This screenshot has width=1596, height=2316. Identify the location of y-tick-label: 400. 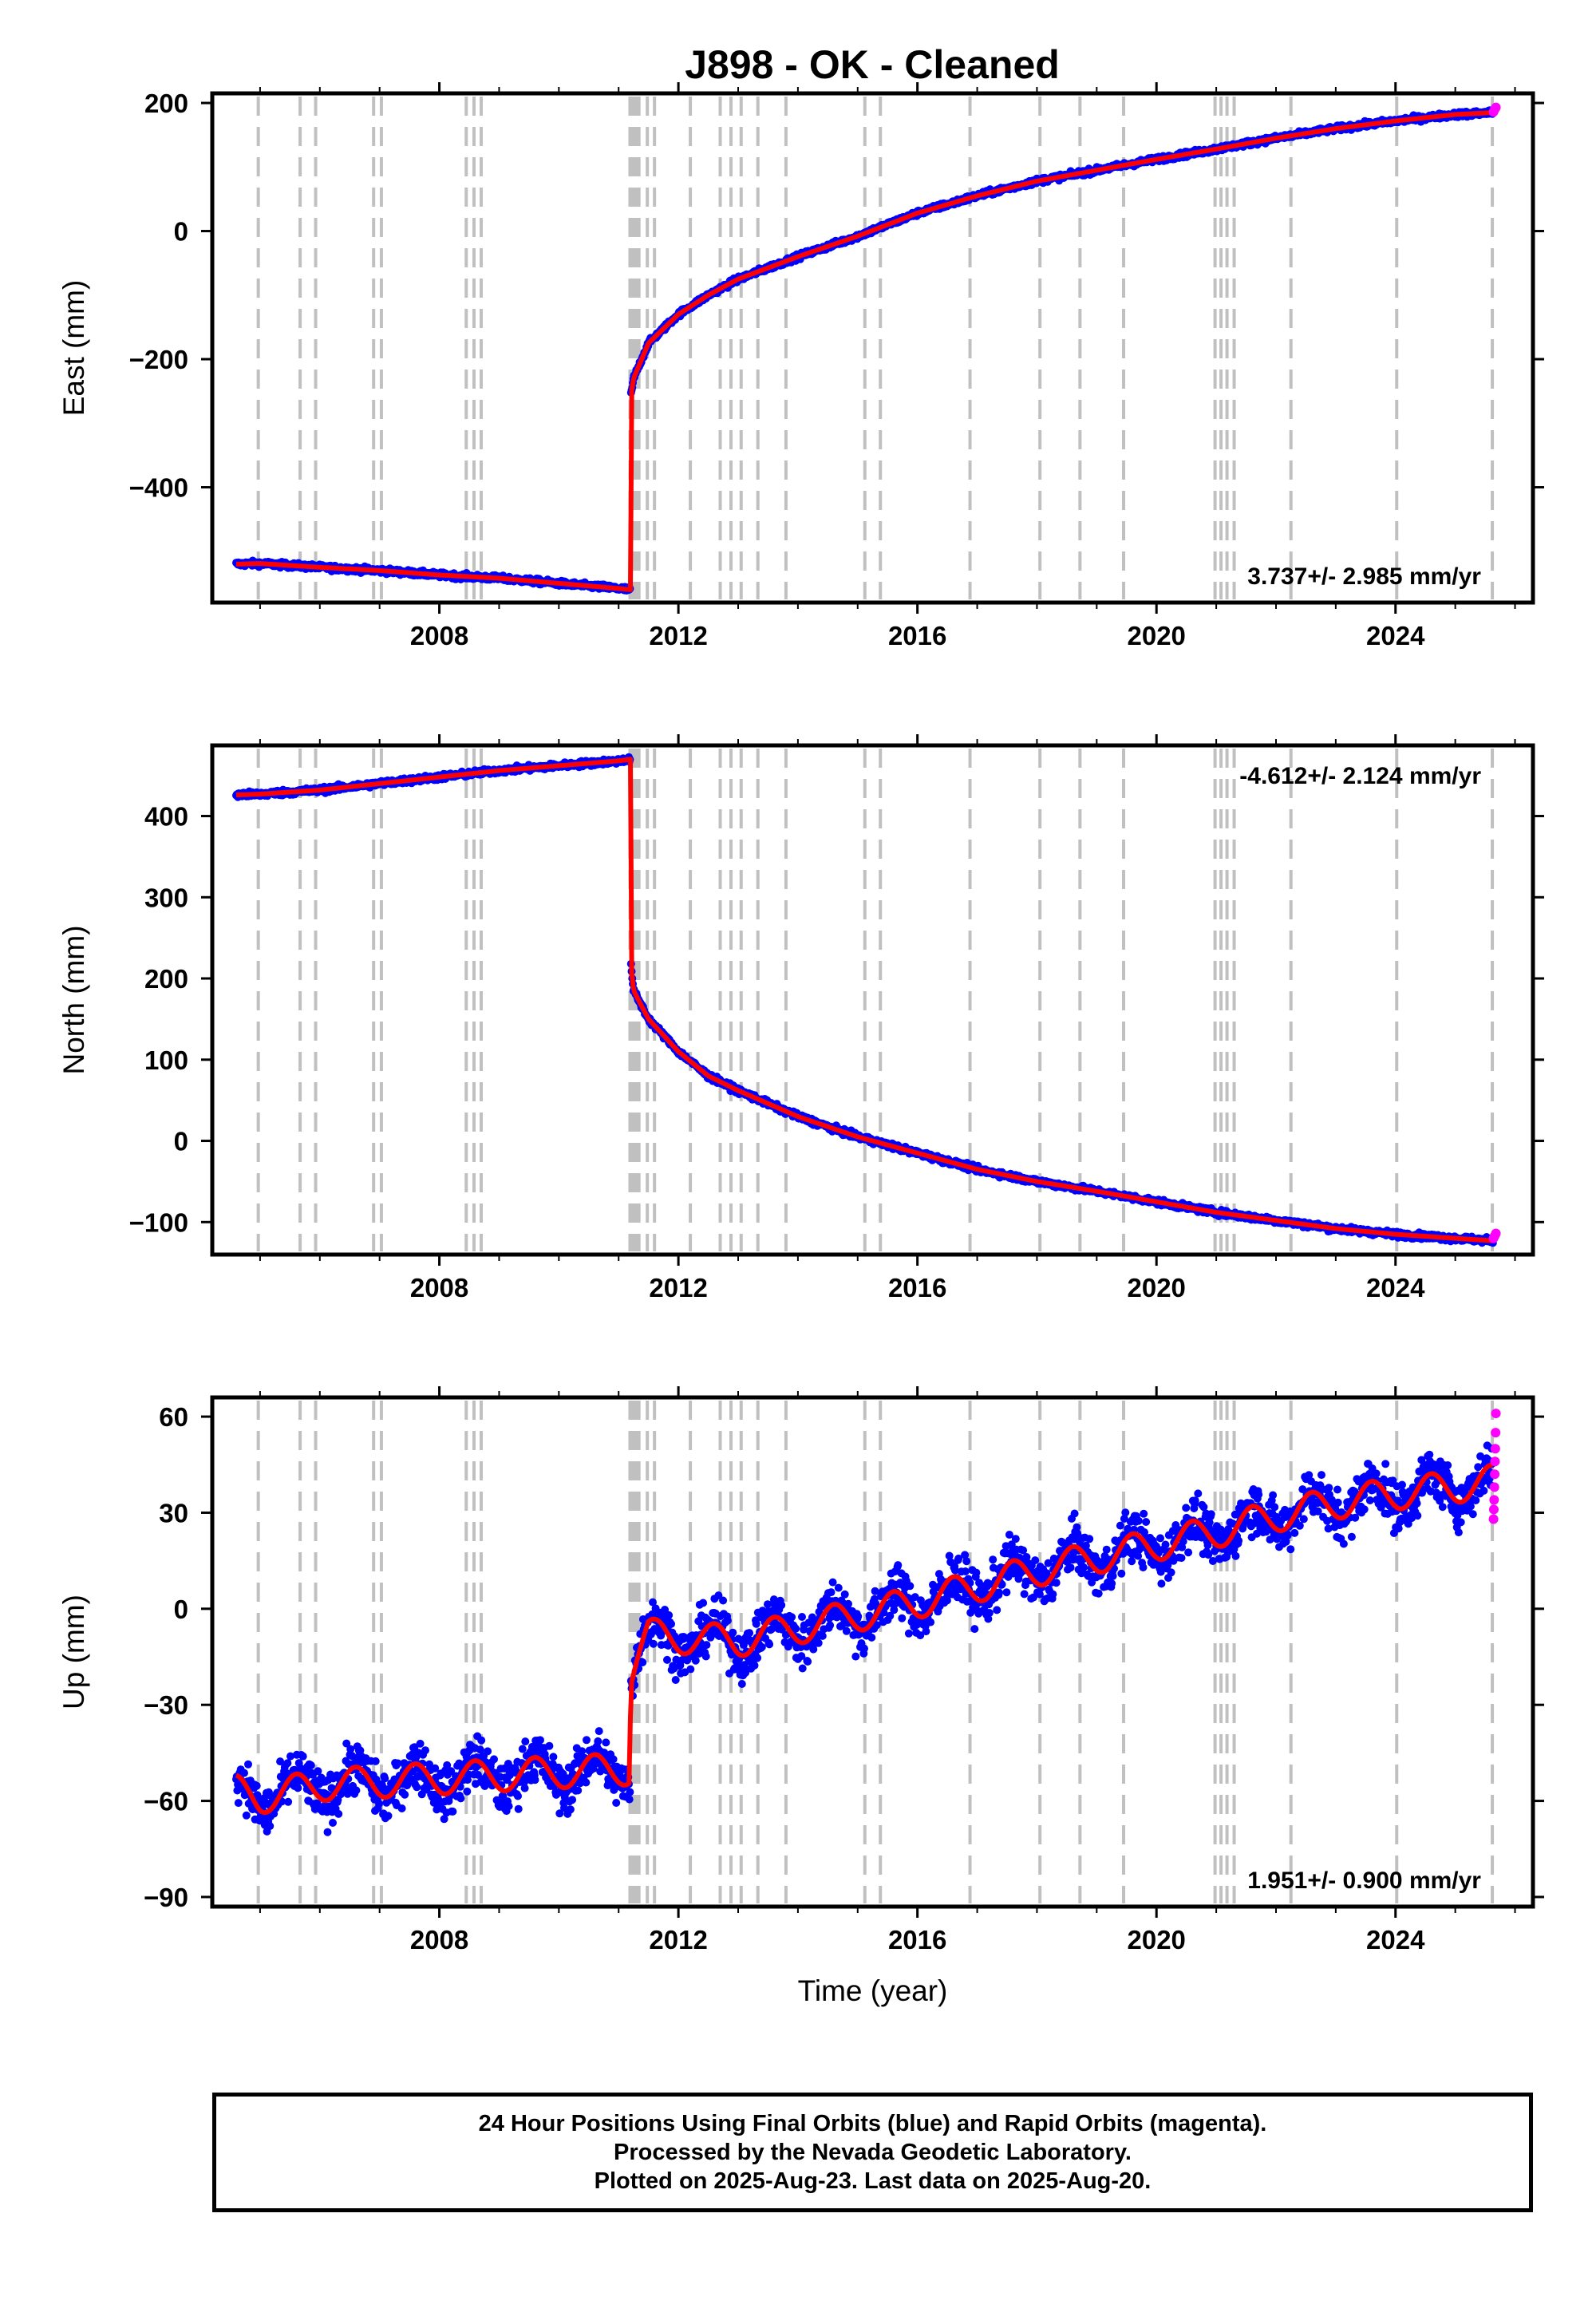
(166, 817).